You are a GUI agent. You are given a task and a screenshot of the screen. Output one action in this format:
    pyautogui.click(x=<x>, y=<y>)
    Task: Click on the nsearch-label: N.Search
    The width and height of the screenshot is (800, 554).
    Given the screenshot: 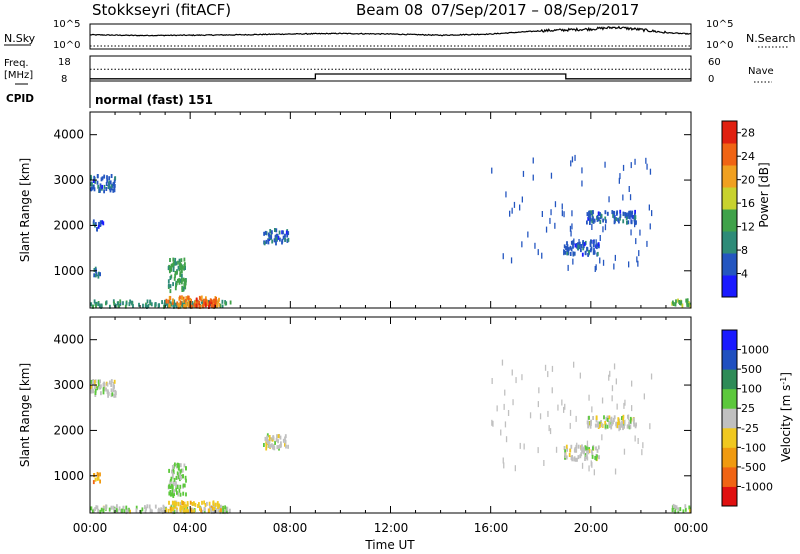 What is the action you would take?
    pyautogui.click(x=771, y=38)
    